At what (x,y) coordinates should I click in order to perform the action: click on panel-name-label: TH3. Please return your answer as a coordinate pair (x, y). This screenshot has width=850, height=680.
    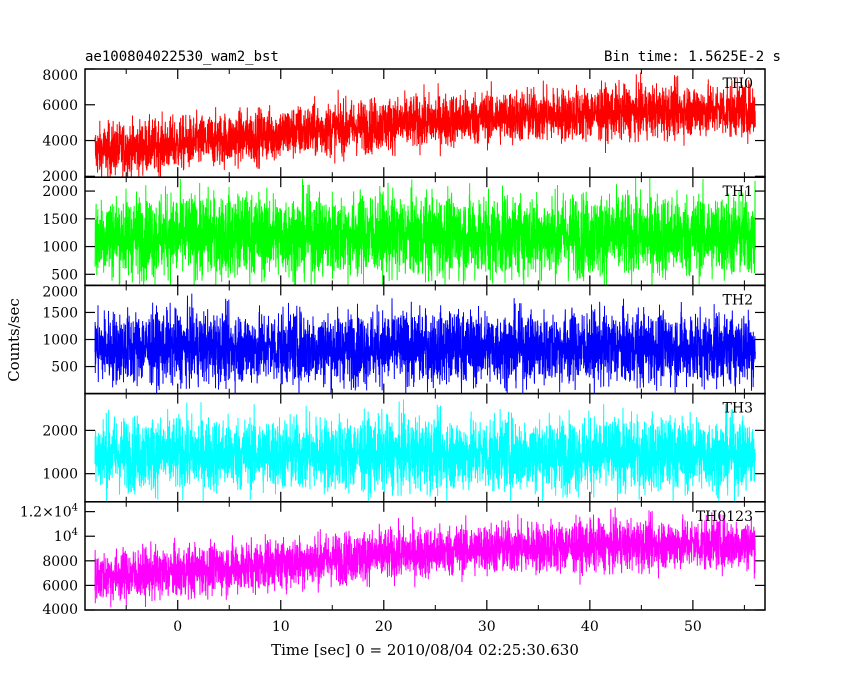
    Looking at the image, I should click on (738, 409).